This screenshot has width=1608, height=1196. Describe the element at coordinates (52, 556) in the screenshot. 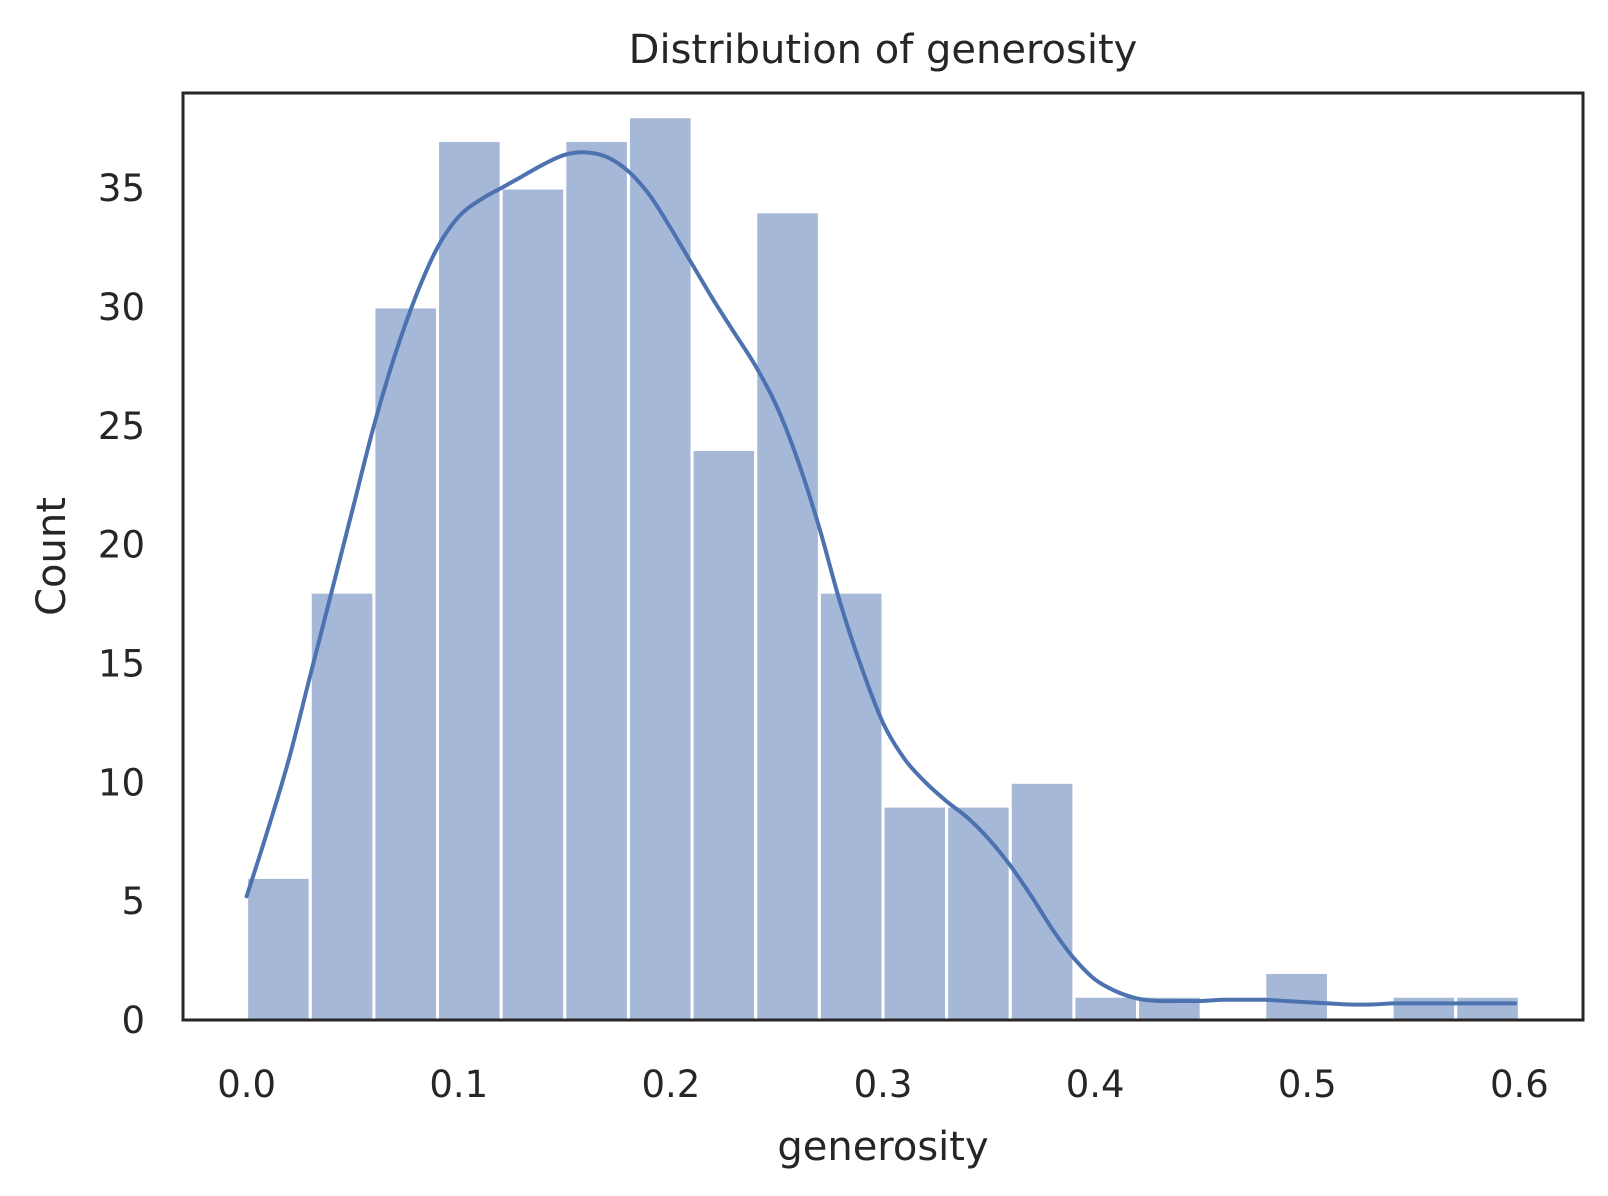

I see `y-axis-label: Count` at that location.